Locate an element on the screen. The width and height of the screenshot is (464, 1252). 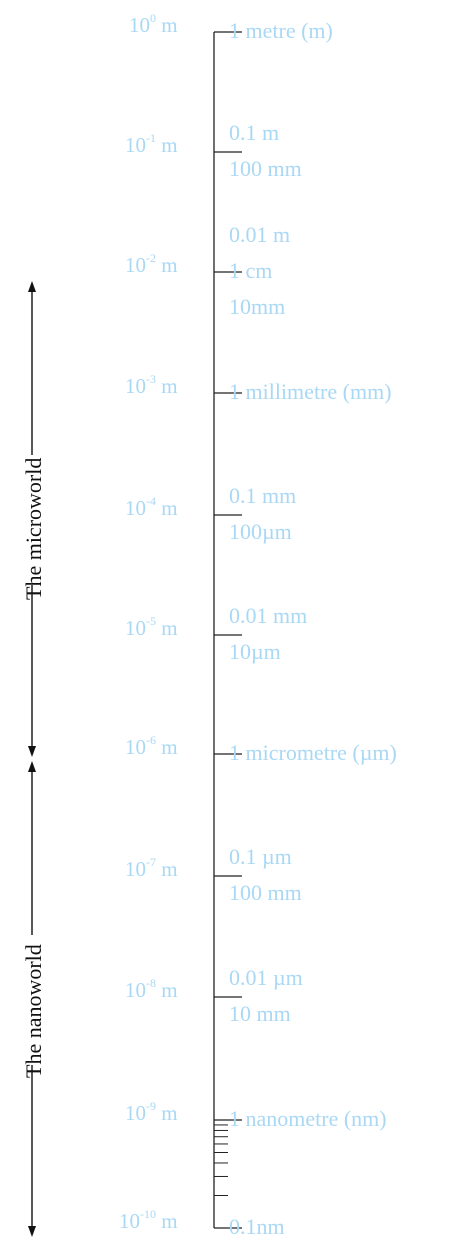
power-of-ten-label: 10-4 m is located at coordinates (151, 507).